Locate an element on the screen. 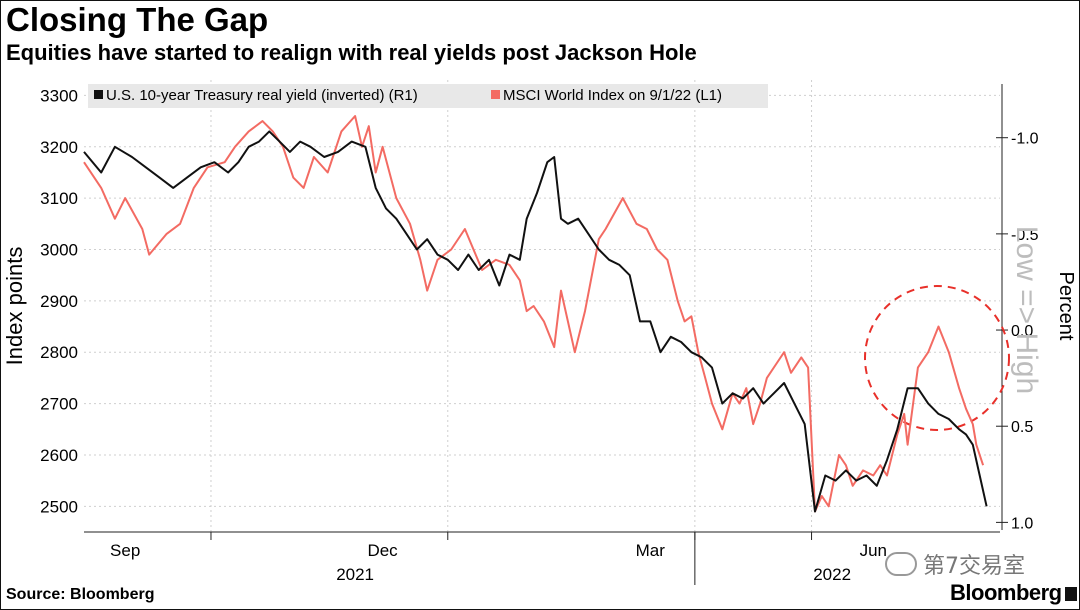 This screenshot has height=610, width=1080. source-note: Source: Bloomberg is located at coordinates (80, 594).